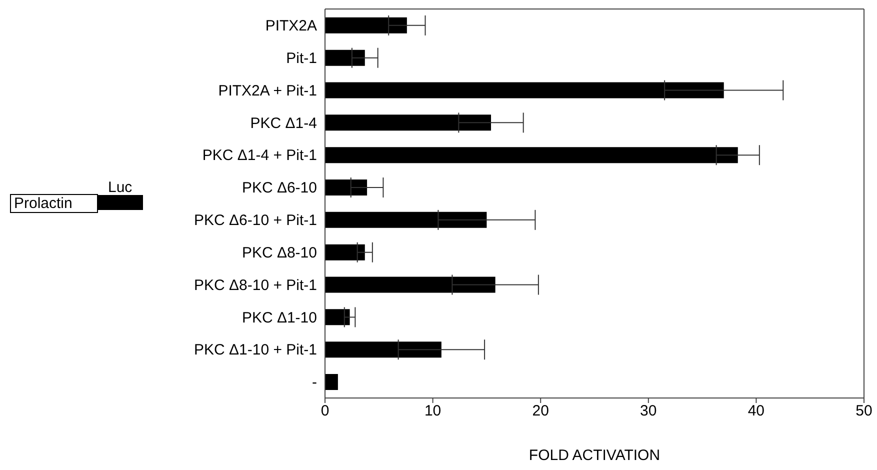 The height and width of the screenshot is (470, 877). What do you see at coordinates (301, 58) in the screenshot?
I see `y-tick-label: Pit-1` at bounding box center [301, 58].